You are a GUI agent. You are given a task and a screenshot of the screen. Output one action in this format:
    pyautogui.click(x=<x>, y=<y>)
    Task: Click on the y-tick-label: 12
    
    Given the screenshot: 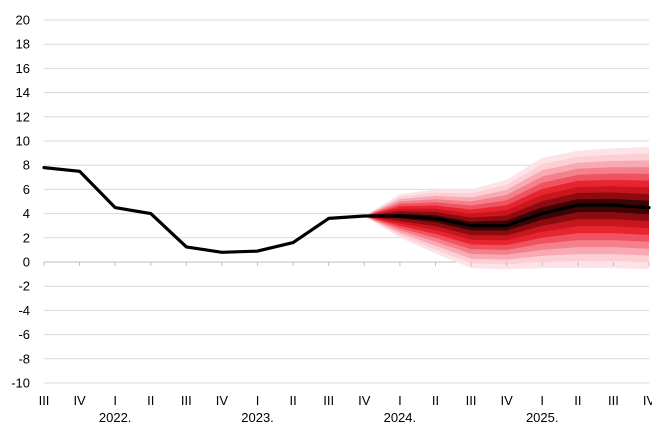 What is the action you would take?
    pyautogui.click(x=23, y=116)
    